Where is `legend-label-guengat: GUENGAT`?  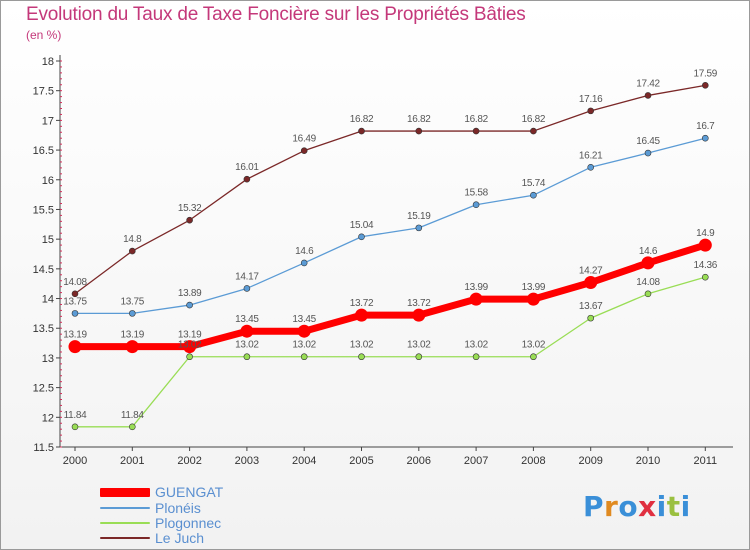
legend-label-guengat: GUENGAT is located at coordinates (189, 492).